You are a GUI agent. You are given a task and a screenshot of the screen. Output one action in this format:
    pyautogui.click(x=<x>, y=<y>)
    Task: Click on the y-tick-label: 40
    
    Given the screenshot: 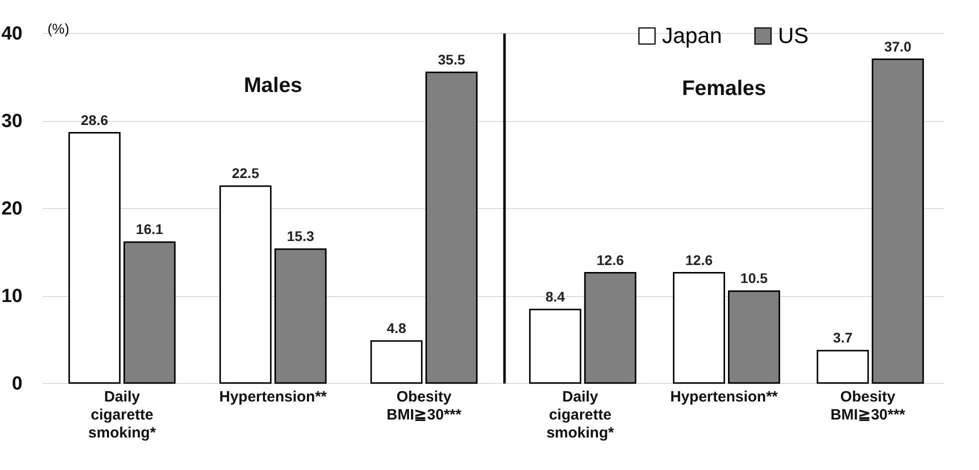 What is the action you would take?
    pyautogui.click(x=11, y=34)
    